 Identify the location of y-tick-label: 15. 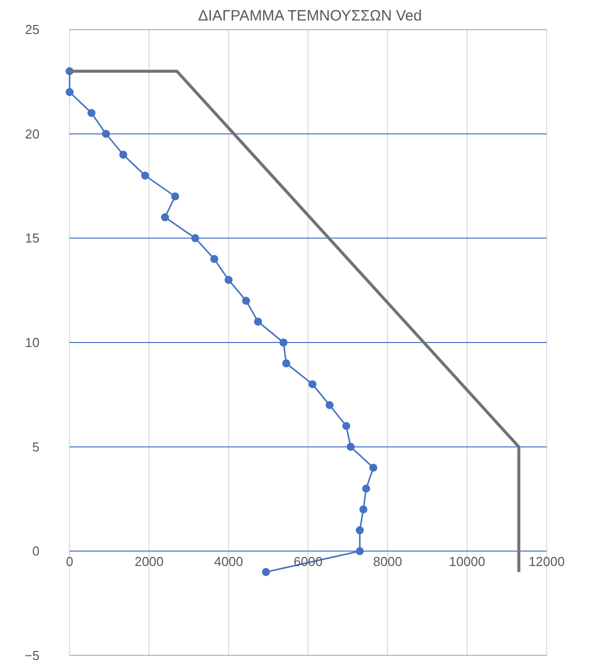
(32, 238).